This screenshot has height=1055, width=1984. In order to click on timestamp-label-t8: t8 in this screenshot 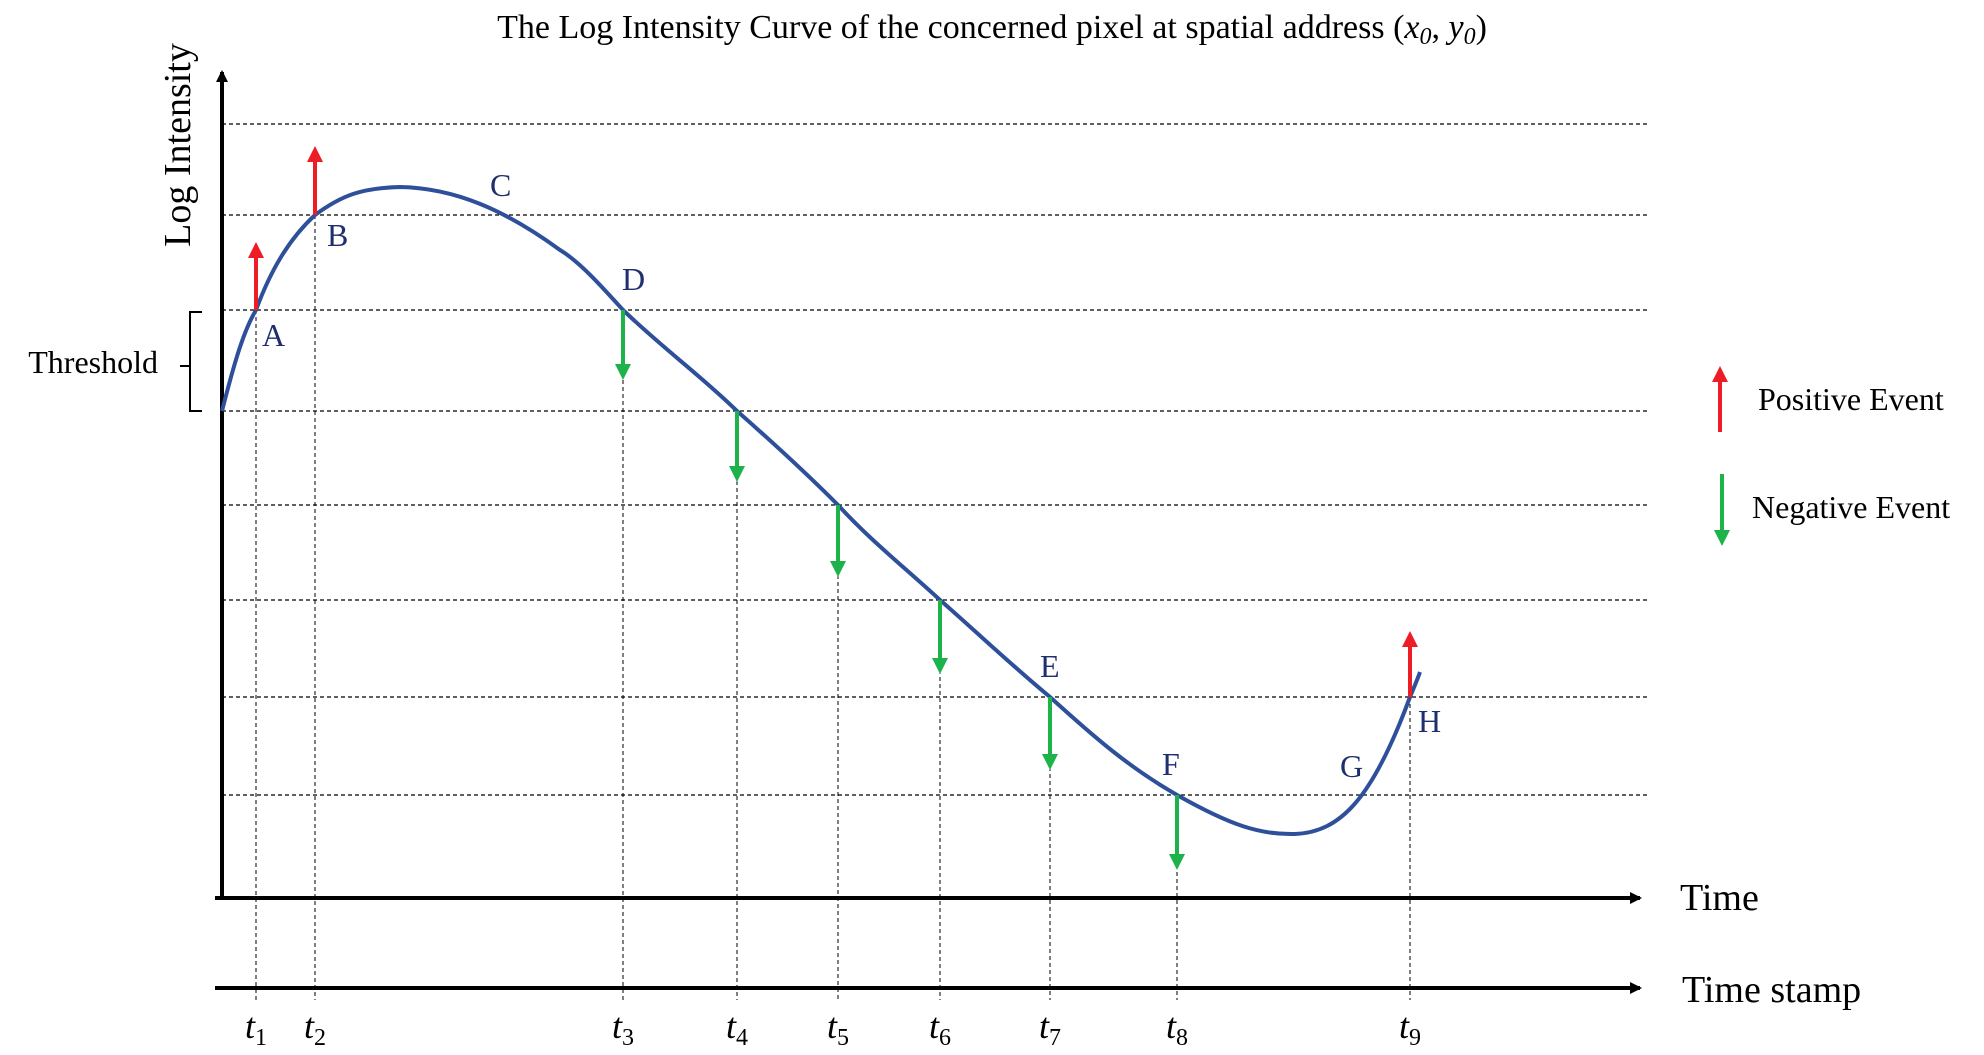, I will do `click(1177, 1028)`.